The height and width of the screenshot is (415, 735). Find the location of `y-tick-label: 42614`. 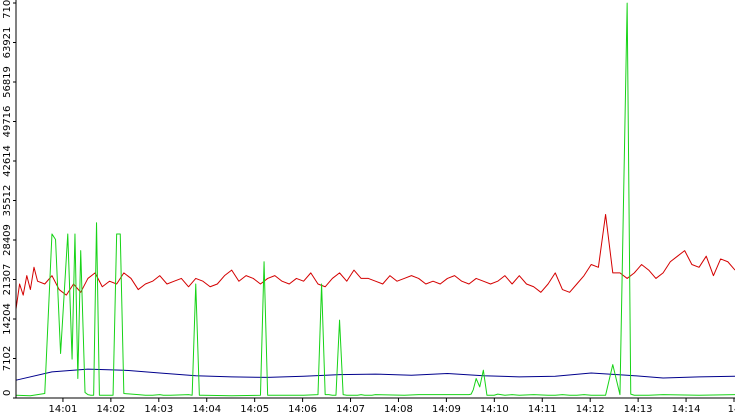

y-tick-label: 42614 is located at coordinates (7, 161).